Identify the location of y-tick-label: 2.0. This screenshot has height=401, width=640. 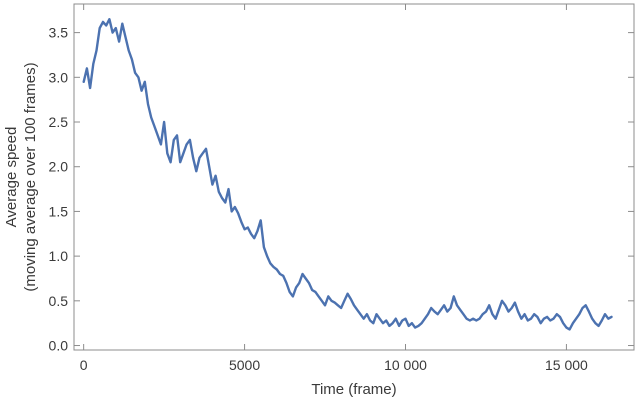
(59, 167).